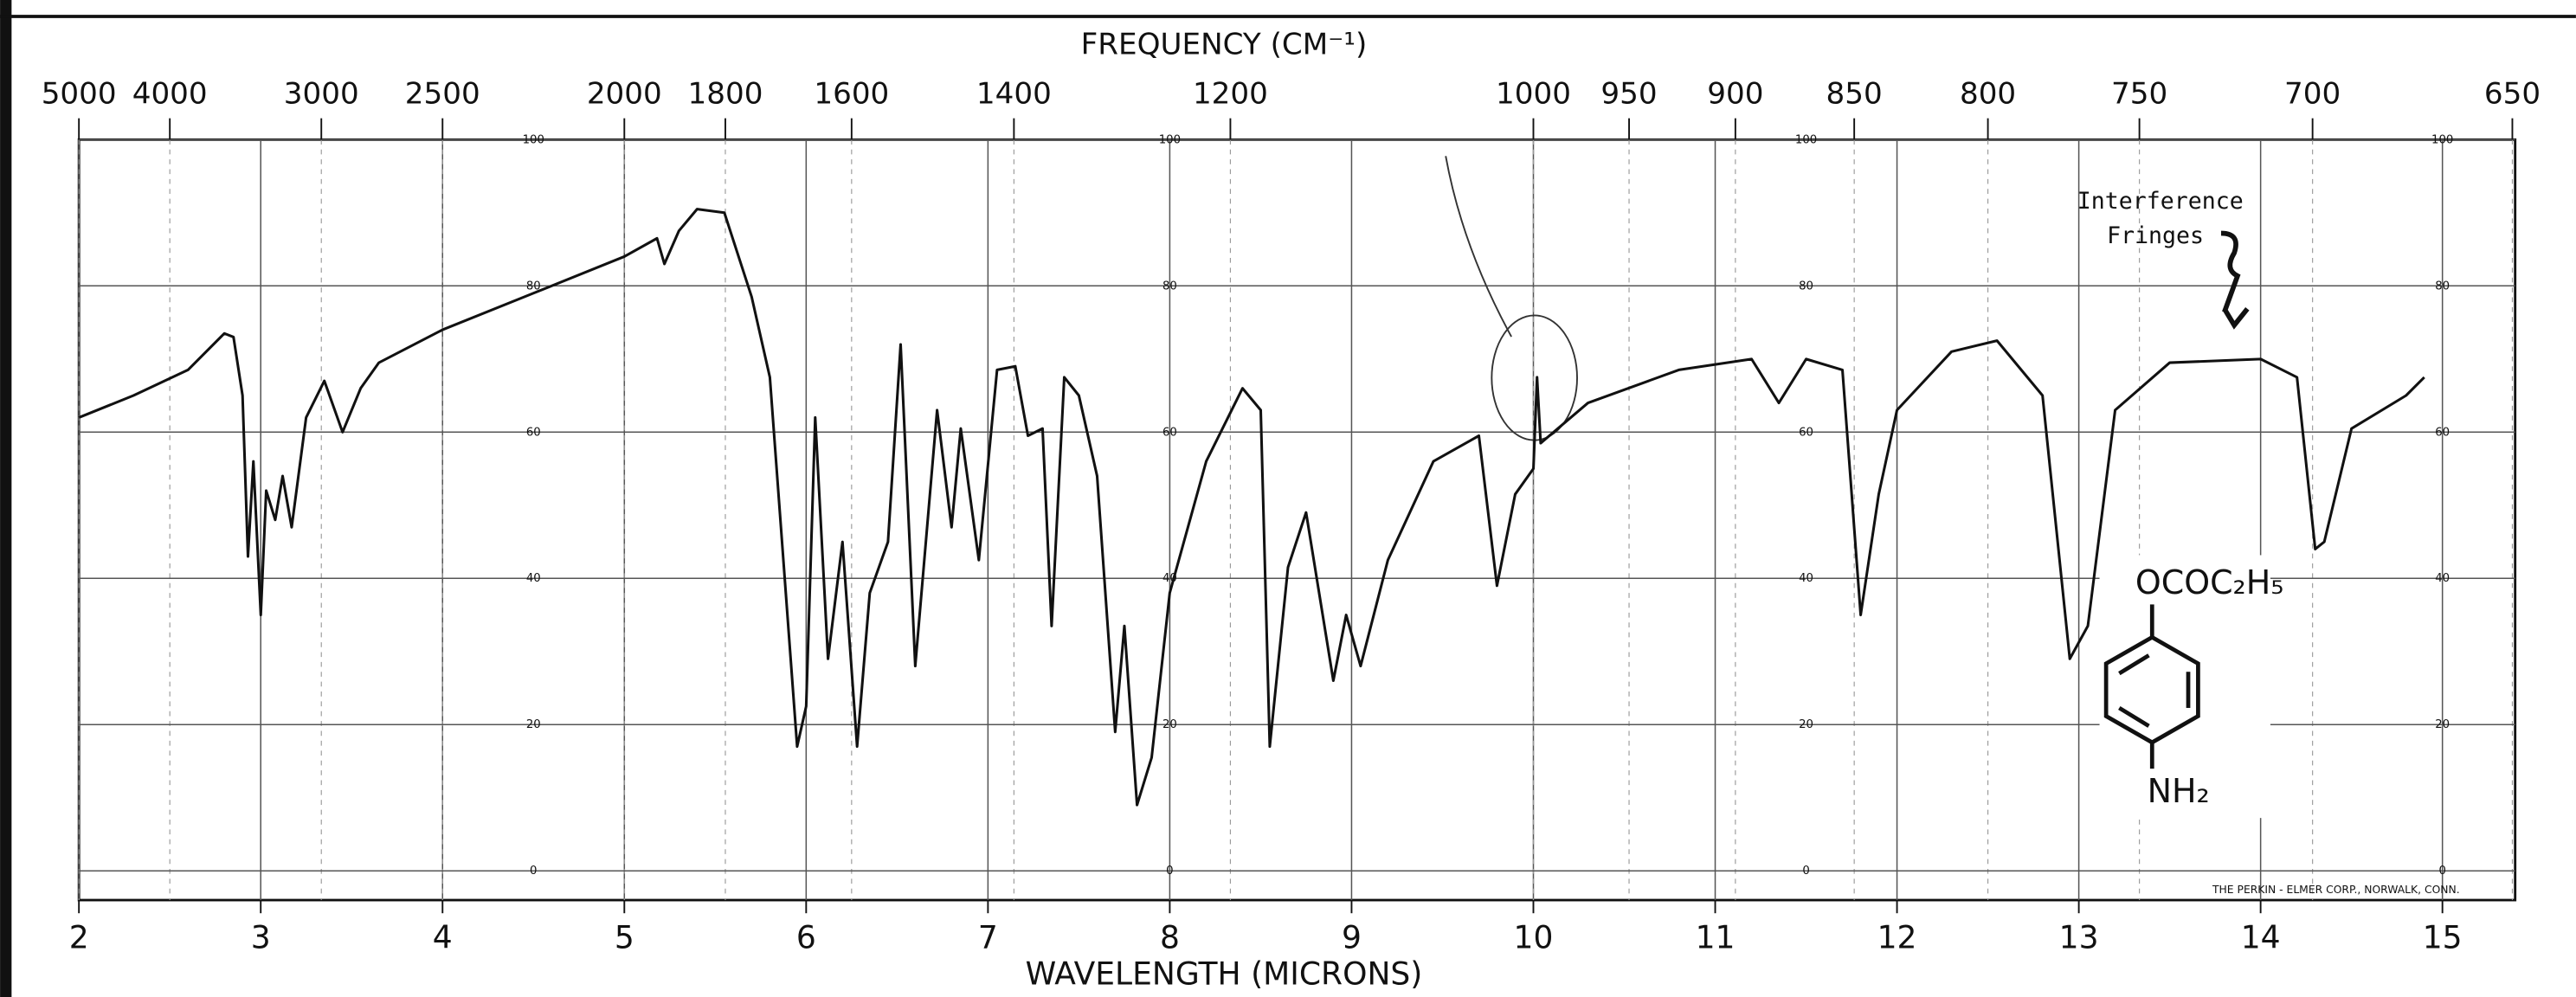 This screenshot has width=2576, height=997. Describe the element at coordinates (988, 938) in the screenshot. I see `x-tick-label: 7` at that location.